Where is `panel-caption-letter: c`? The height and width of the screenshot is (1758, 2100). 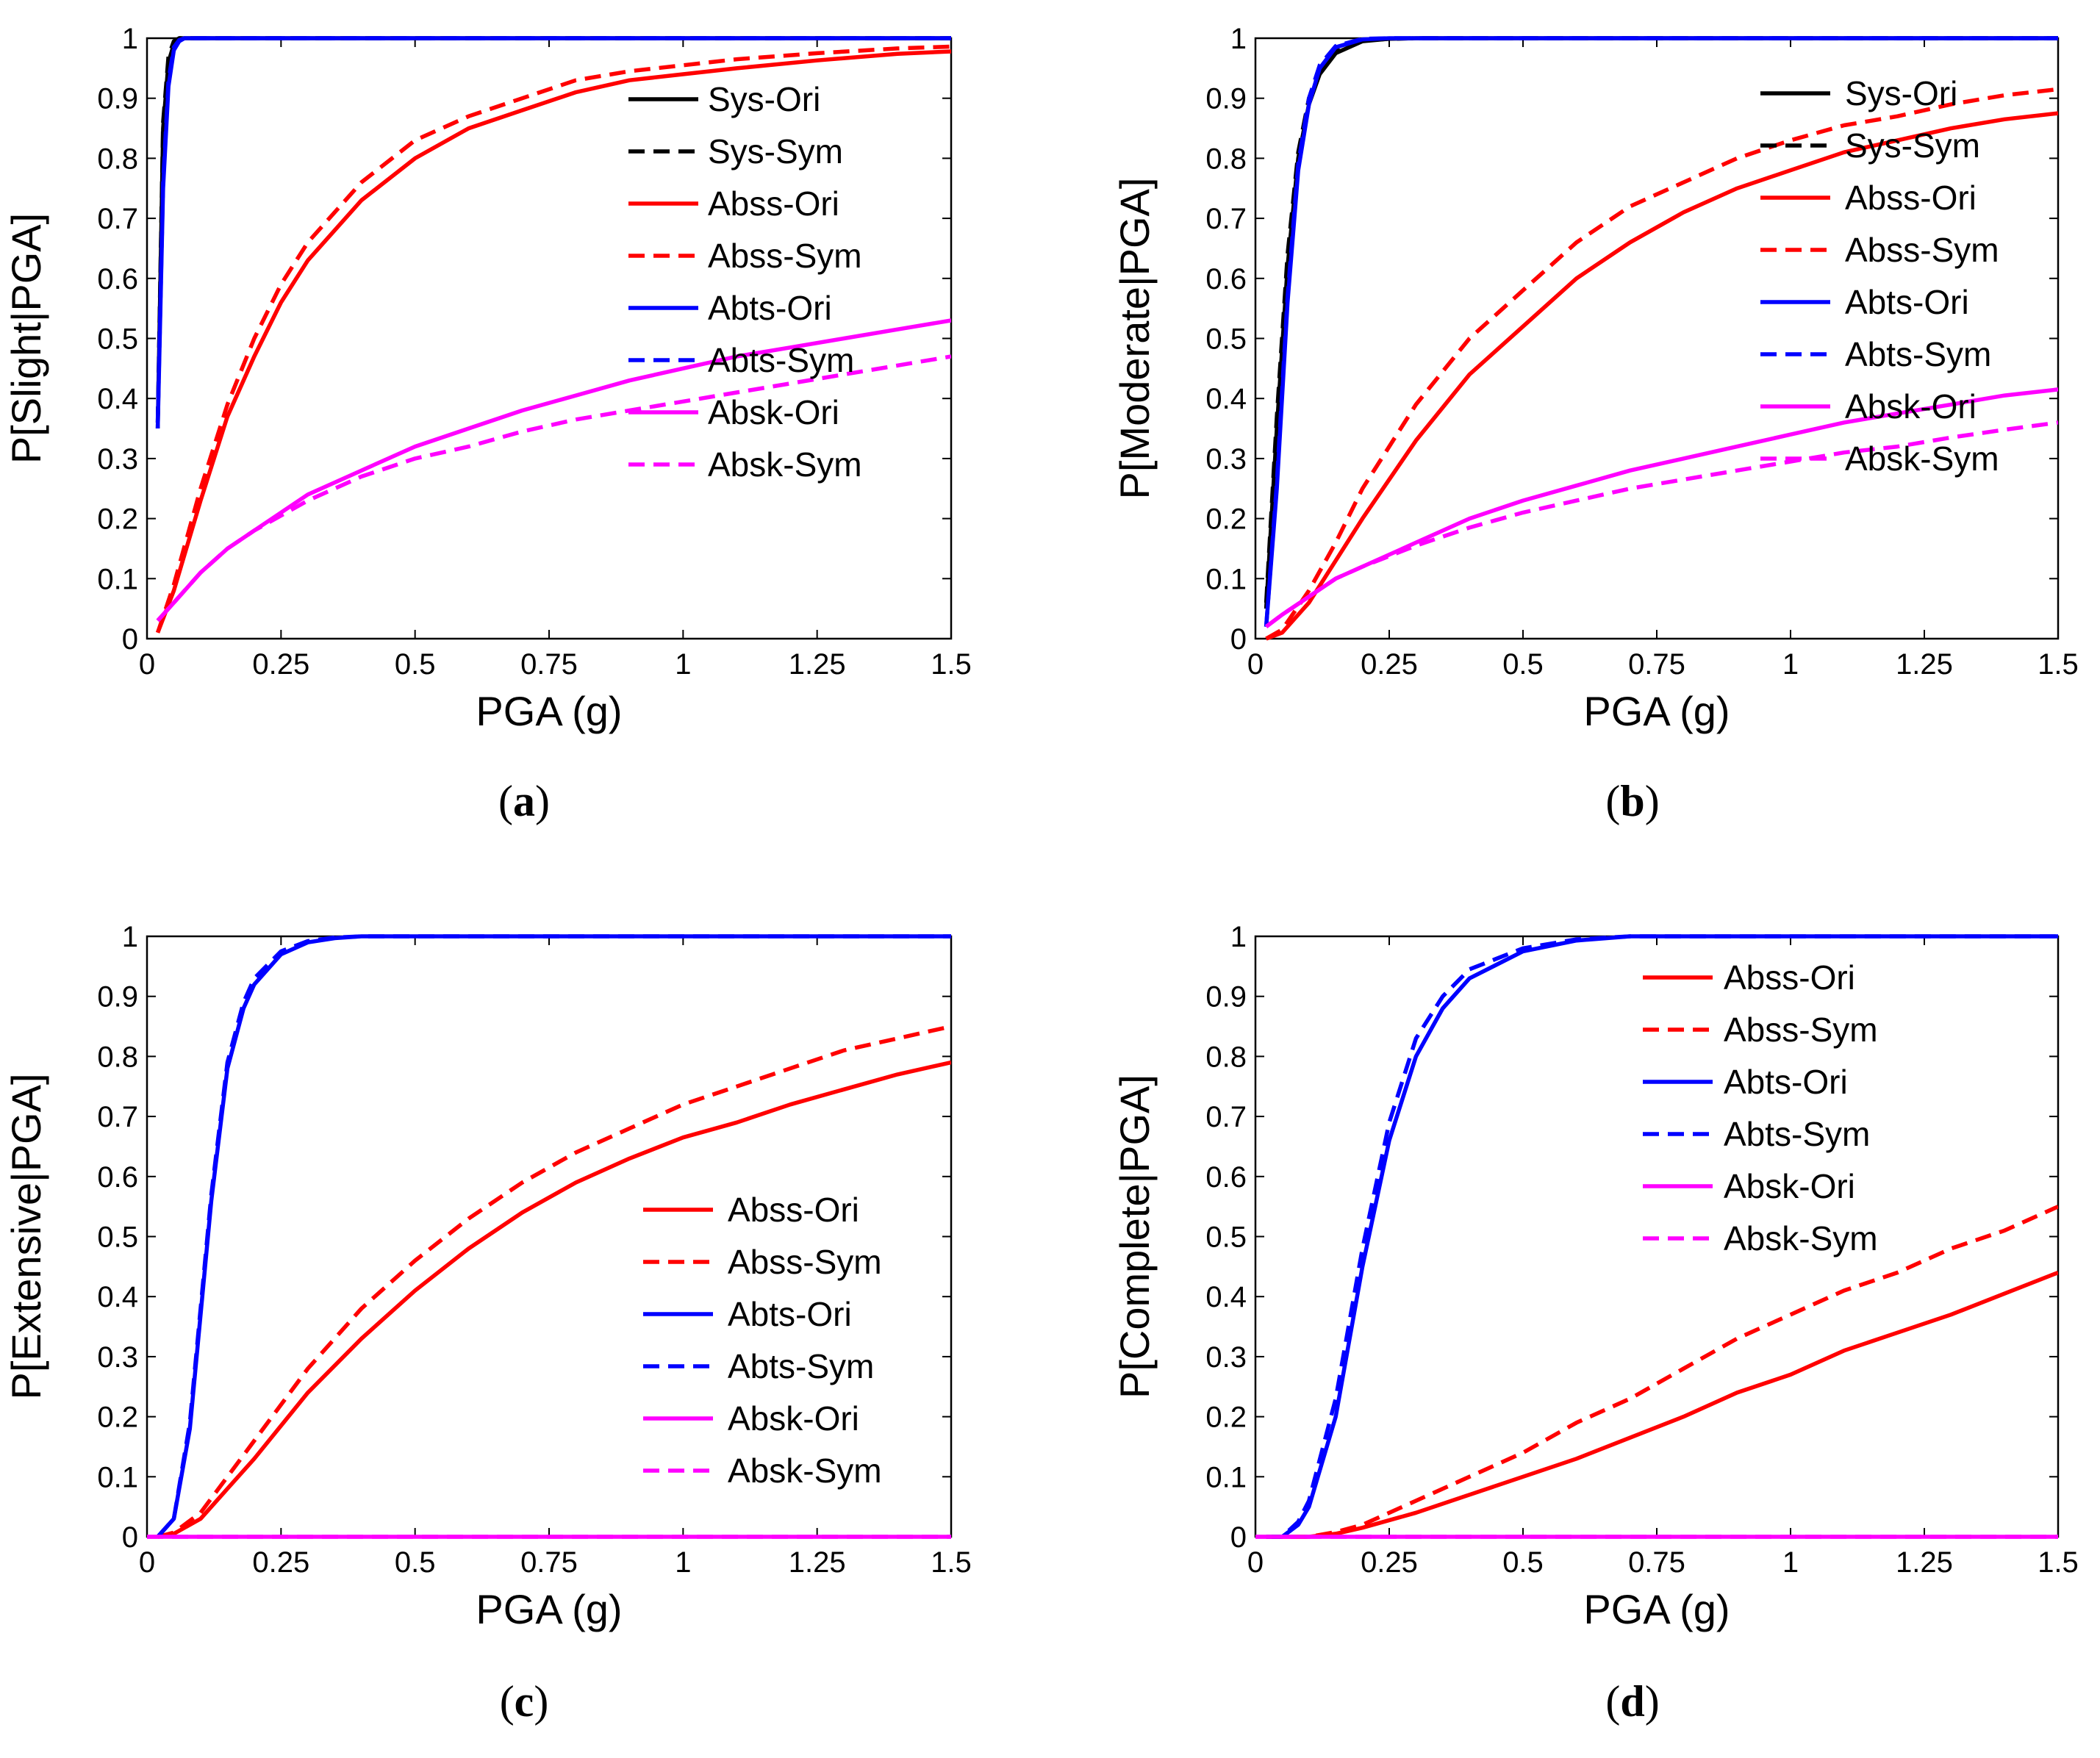
panel-caption-letter: c is located at coordinates (524, 1702).